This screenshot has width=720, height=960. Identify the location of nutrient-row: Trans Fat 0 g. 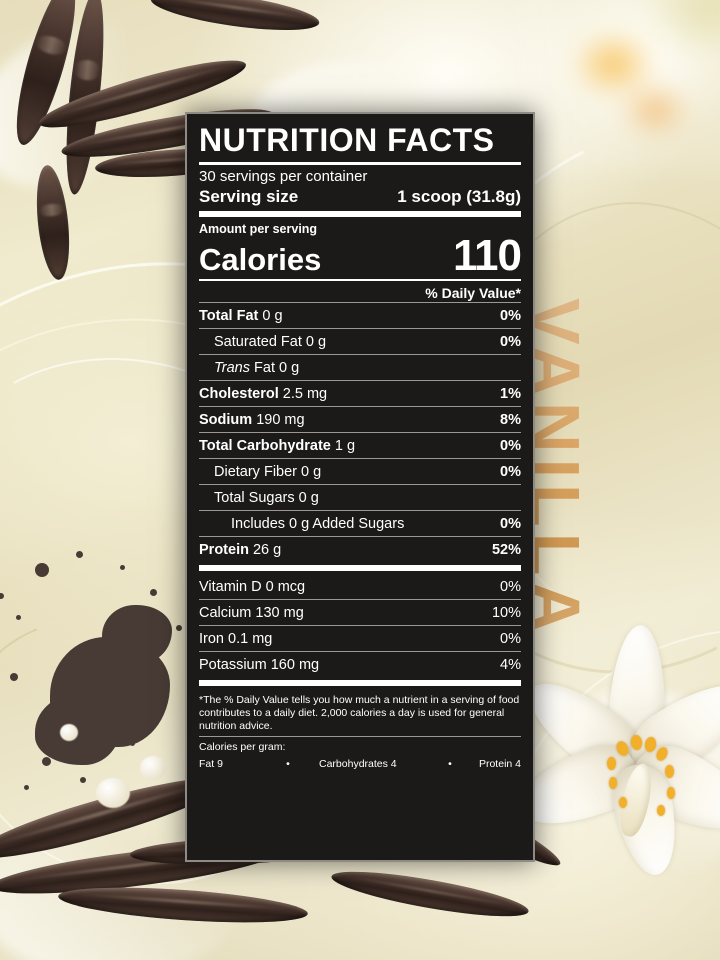
(360, 367).